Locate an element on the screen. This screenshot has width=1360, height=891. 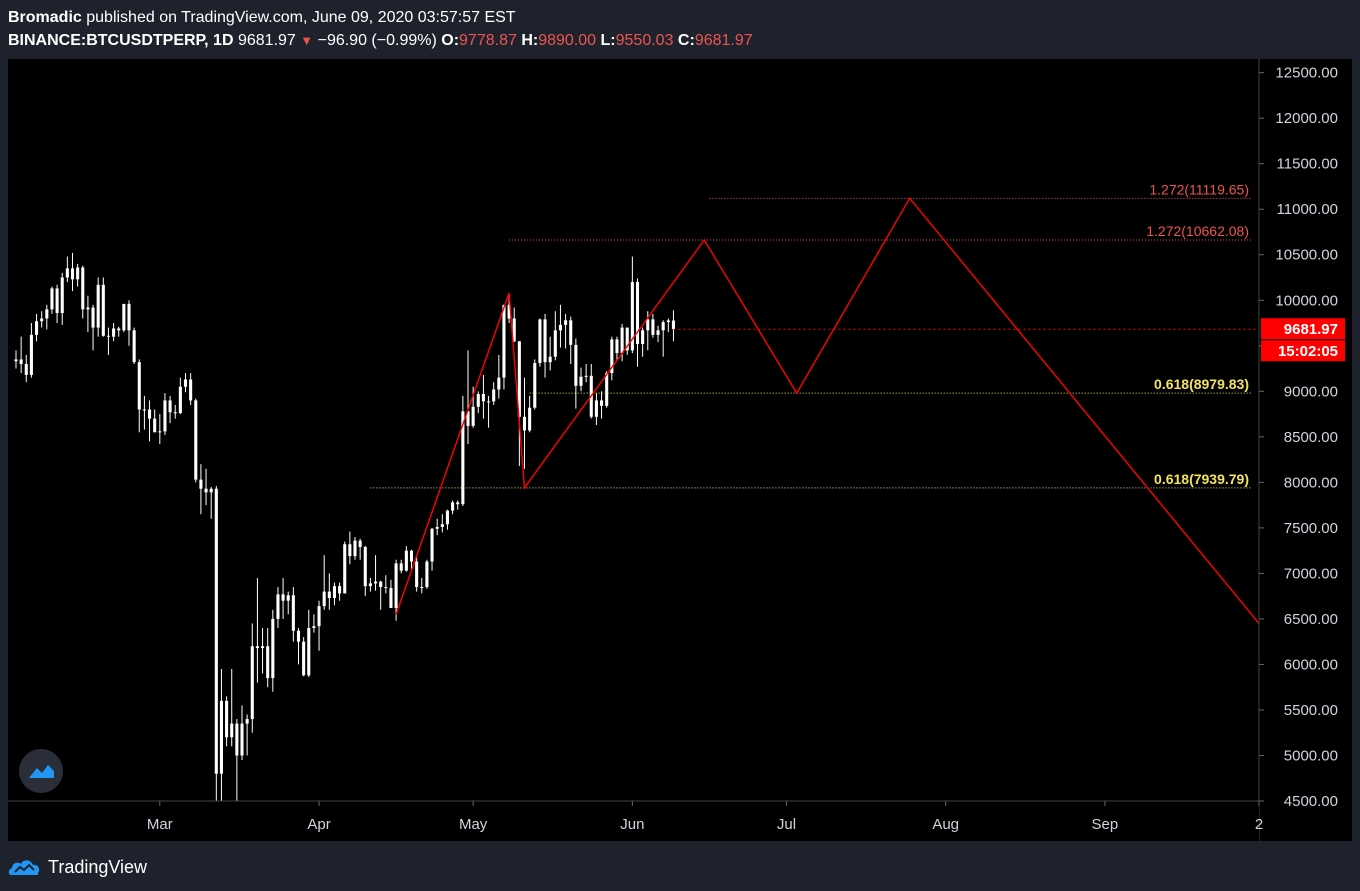
fib-level-label: 1.272(10662.08) is located at coordinates (1197, 231).